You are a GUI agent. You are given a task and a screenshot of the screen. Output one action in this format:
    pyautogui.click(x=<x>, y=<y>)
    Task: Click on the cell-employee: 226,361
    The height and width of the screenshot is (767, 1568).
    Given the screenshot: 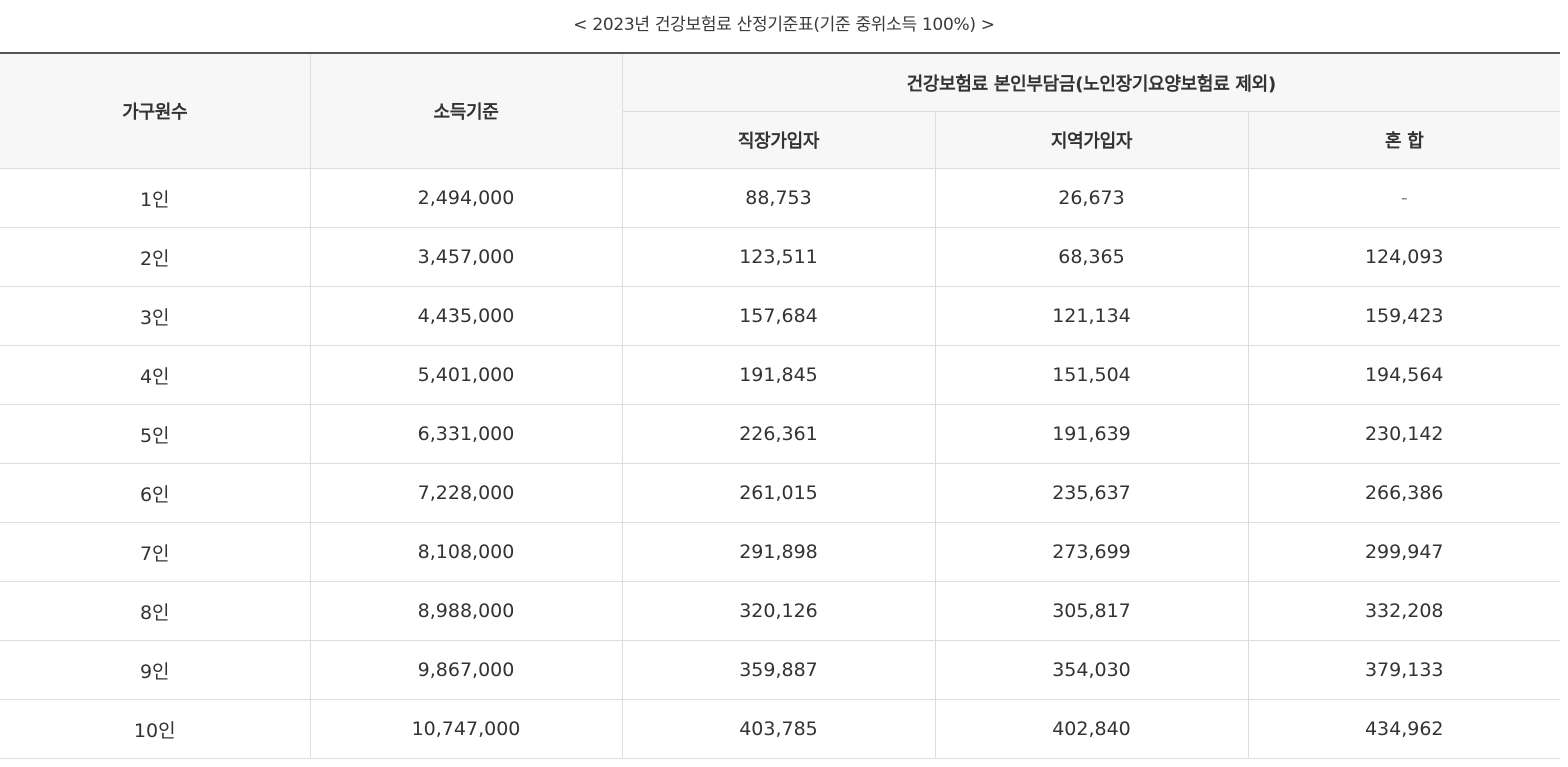 What is the action you would take?
    pyautogui.click(x=778, y=434)
    